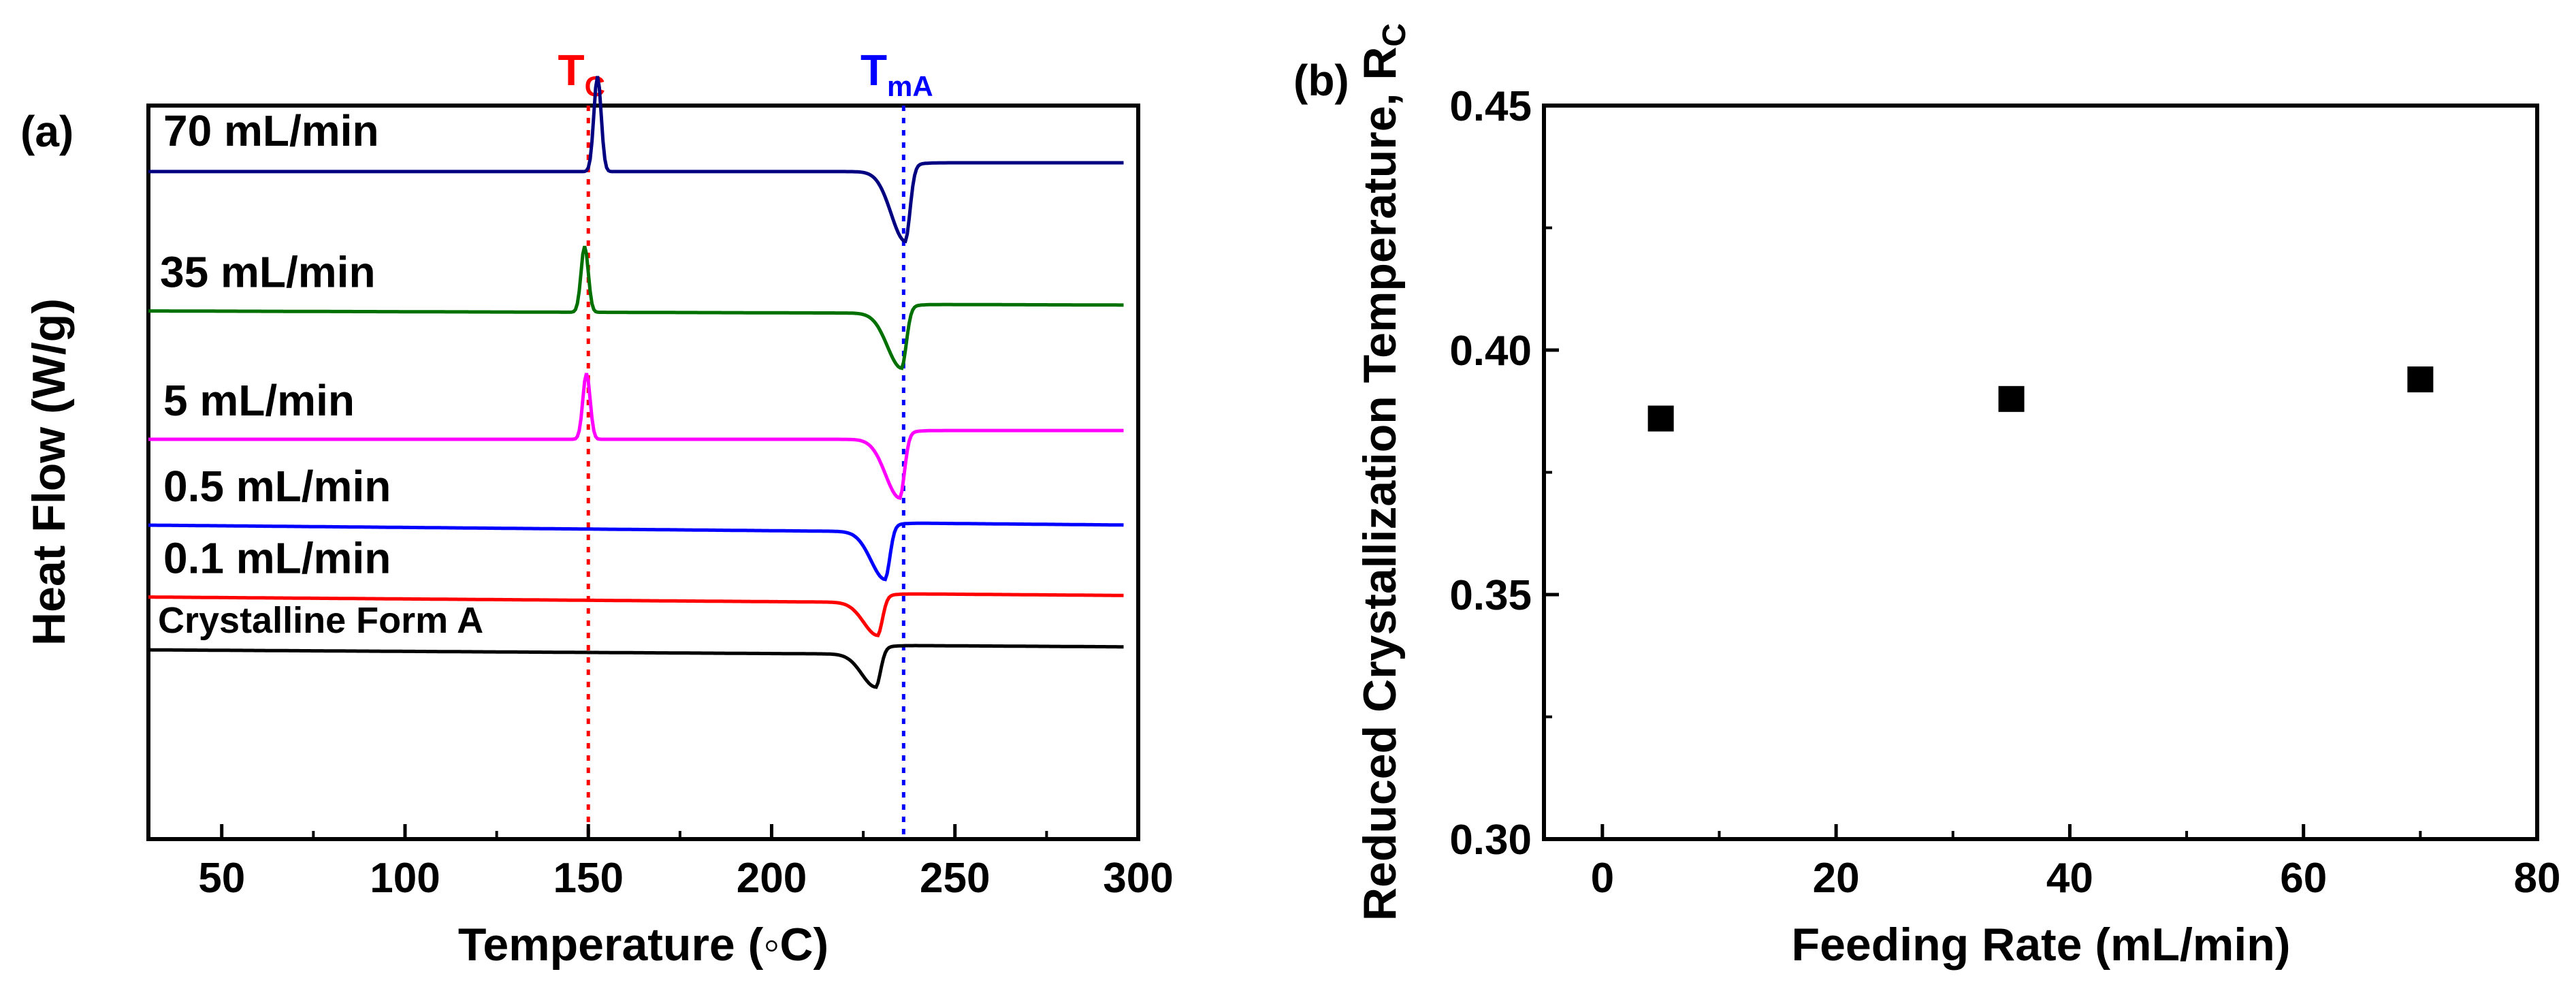 This screenshot has height=1008, width=2576. Describe the element at coordinates (1321, 80) in the screenshot. I see `panel-b-label: (b)` at that location.